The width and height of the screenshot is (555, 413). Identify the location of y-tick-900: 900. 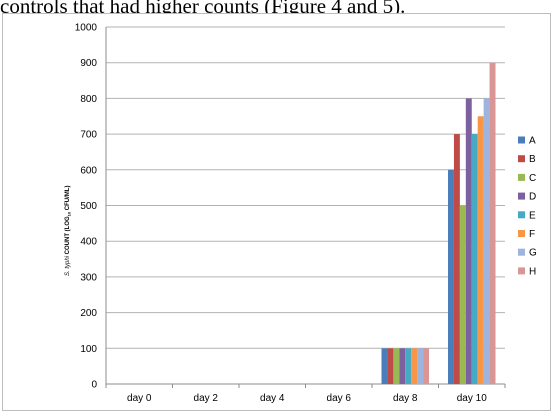
(88, 63).